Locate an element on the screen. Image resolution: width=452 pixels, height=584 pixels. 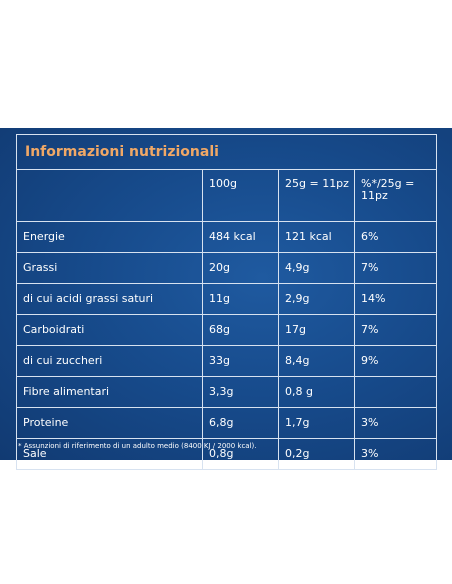
table-row: Carboidrati 68g 17g 7% is located at coordinates (226, 330).